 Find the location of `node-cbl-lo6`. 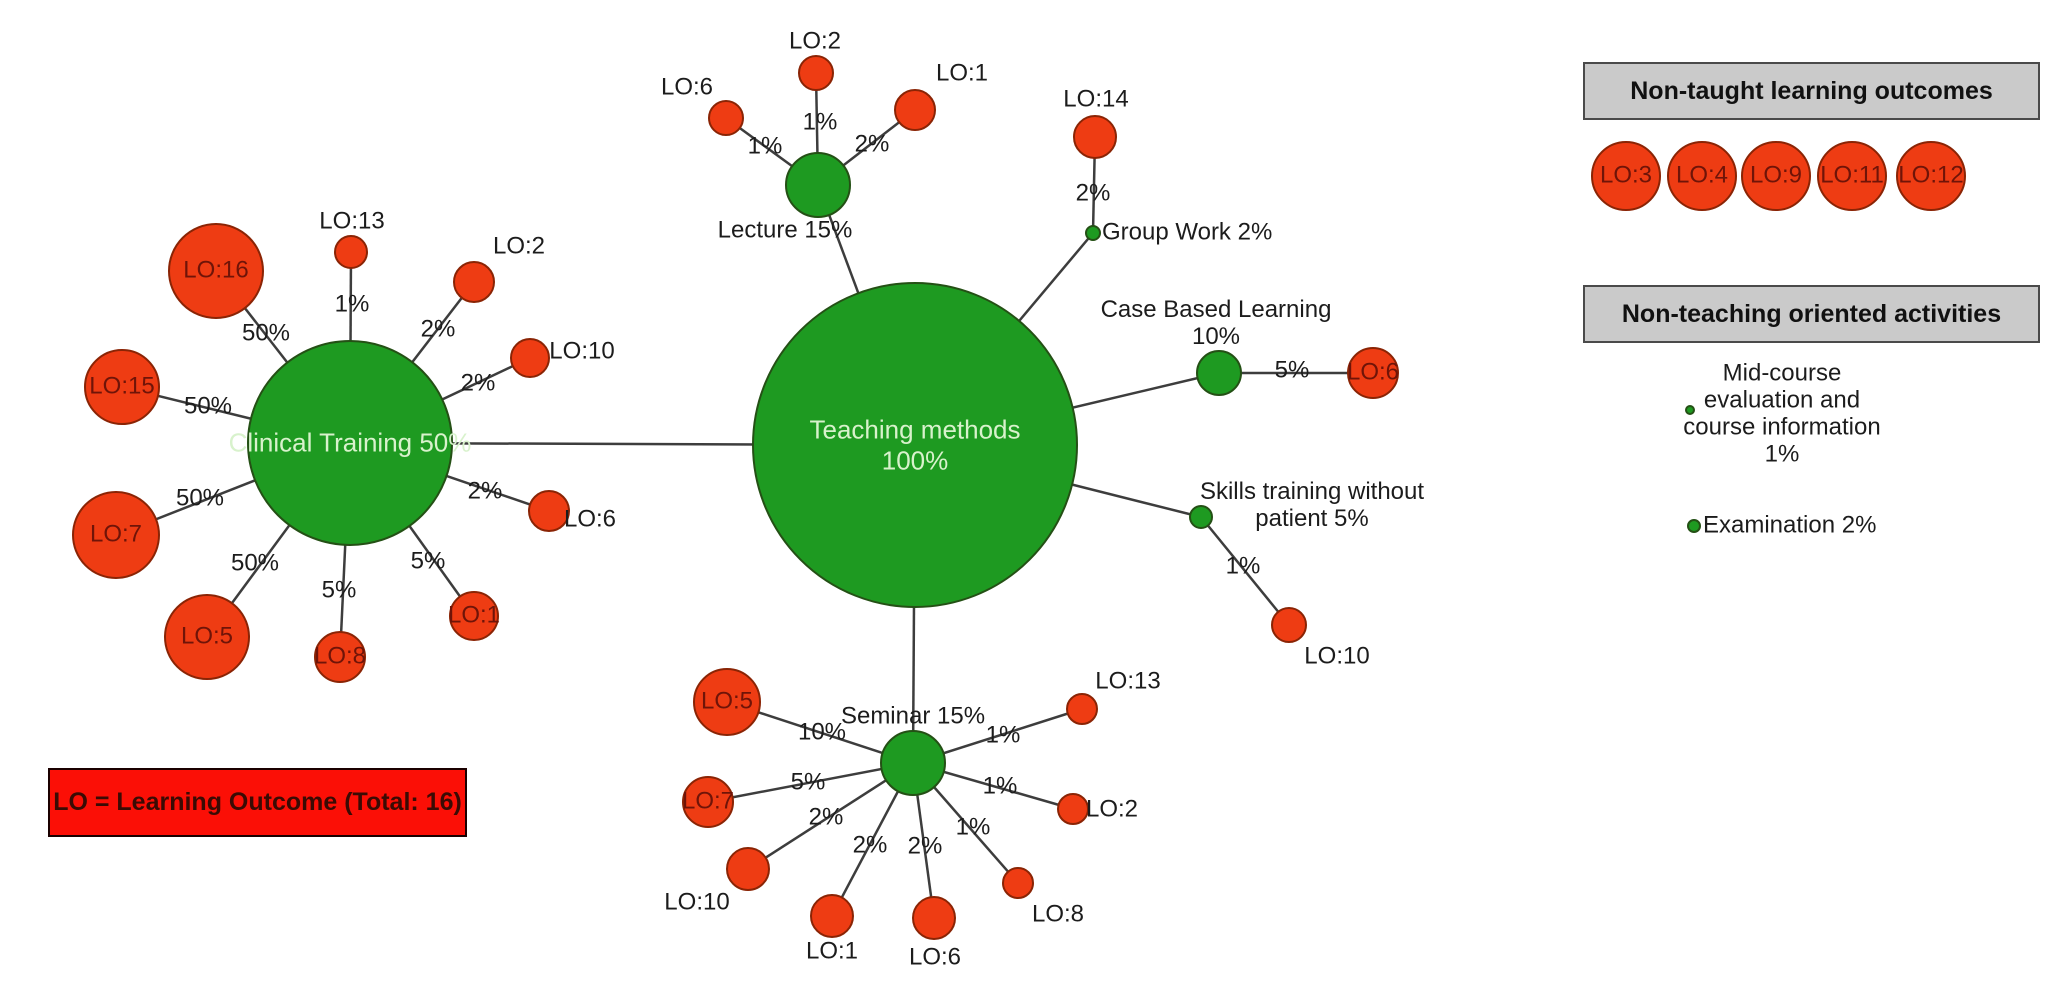

node-cbl-lo6 is located at coordinates (1373, 373).